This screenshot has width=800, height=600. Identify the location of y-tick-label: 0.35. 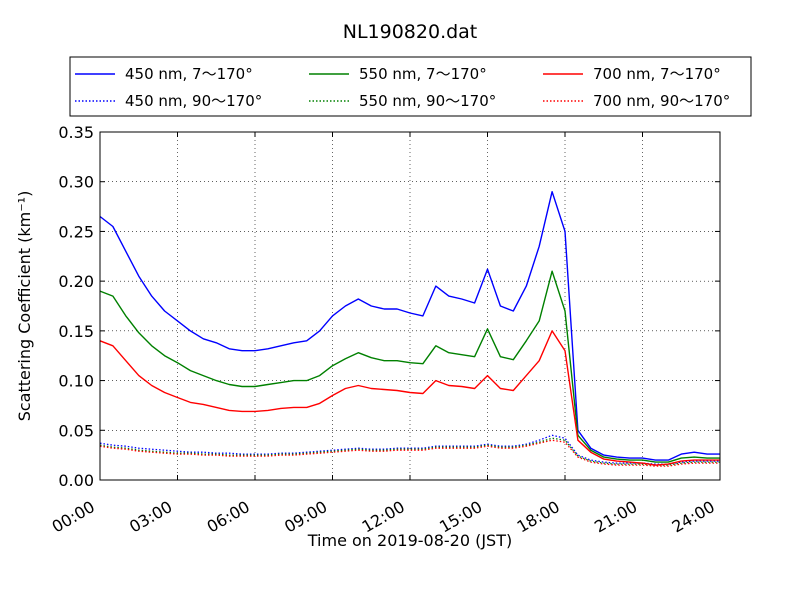
(76, 132).